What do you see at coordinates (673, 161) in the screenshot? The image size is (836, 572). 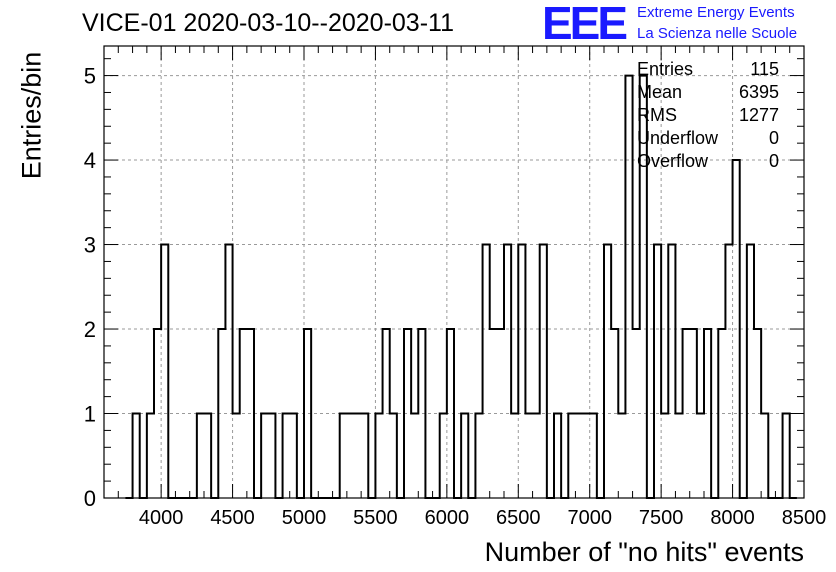 I see `stats-label: Overflow` at bounding box center [673, 161].